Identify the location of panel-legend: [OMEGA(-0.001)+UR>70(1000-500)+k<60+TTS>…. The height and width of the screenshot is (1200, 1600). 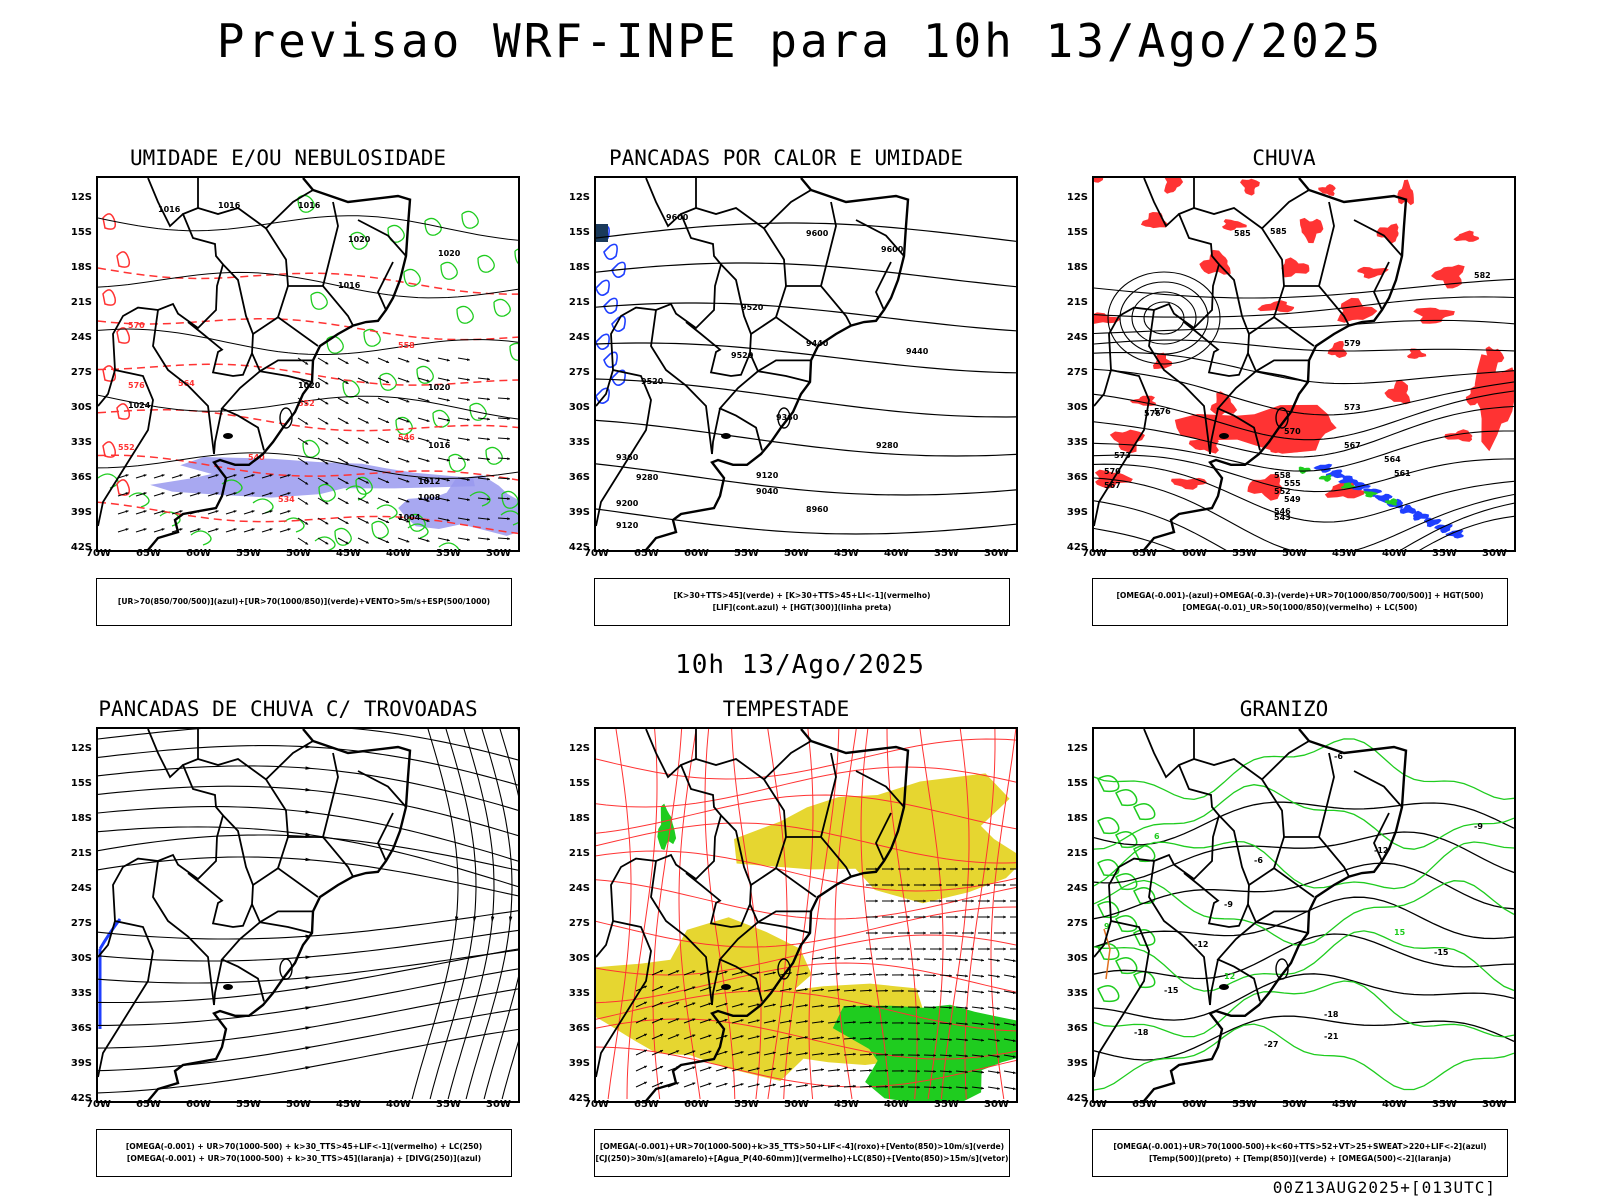
(1300, 1153).